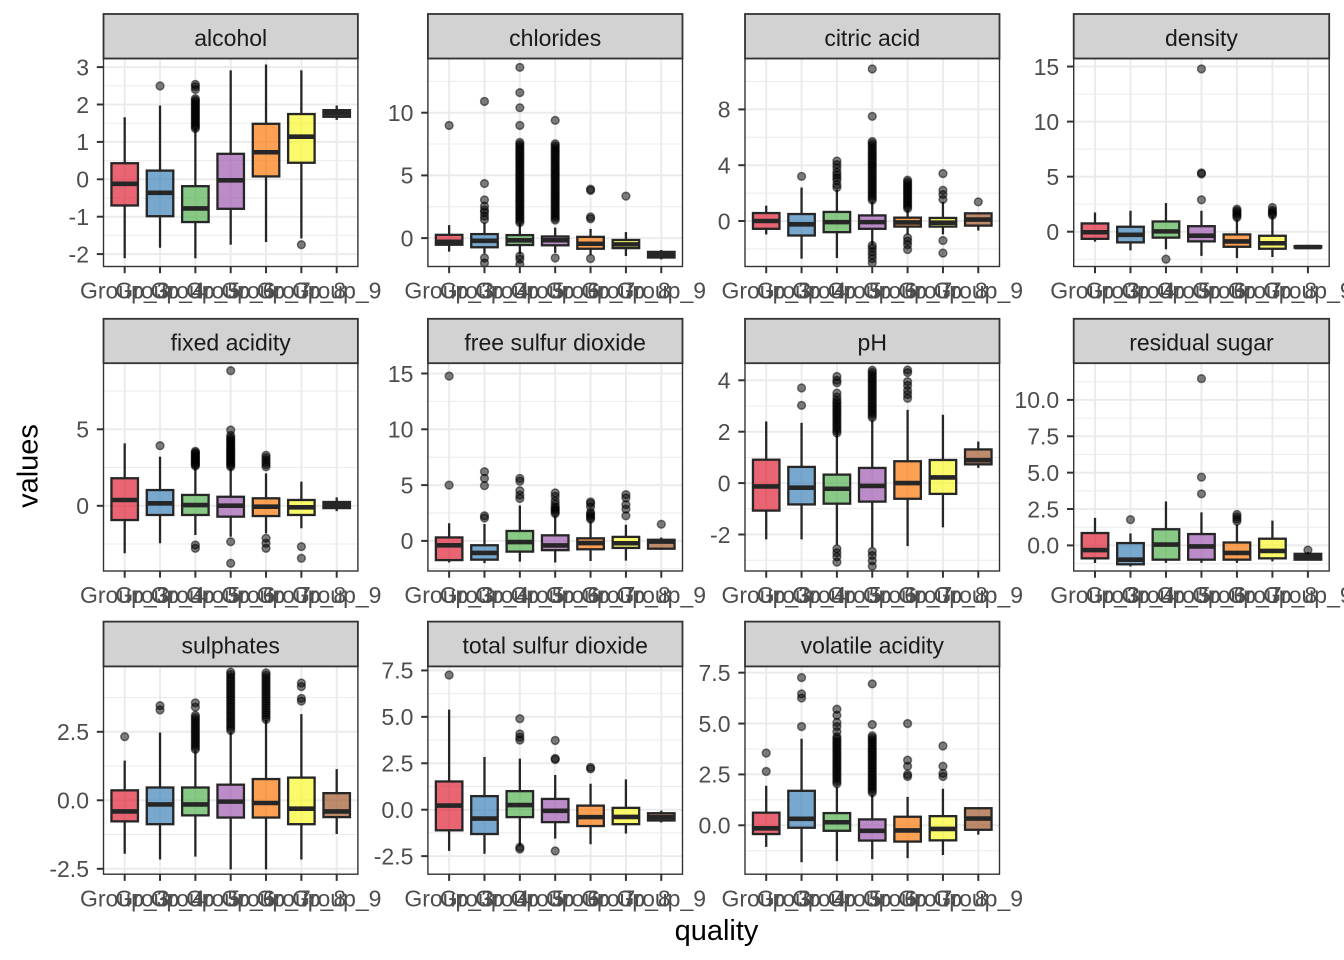 This screenshot has width=1344, height=960. Describe the element at coordinates (1201, 343) in the screenshot. I see `svg-text: residual sugar` at that location.